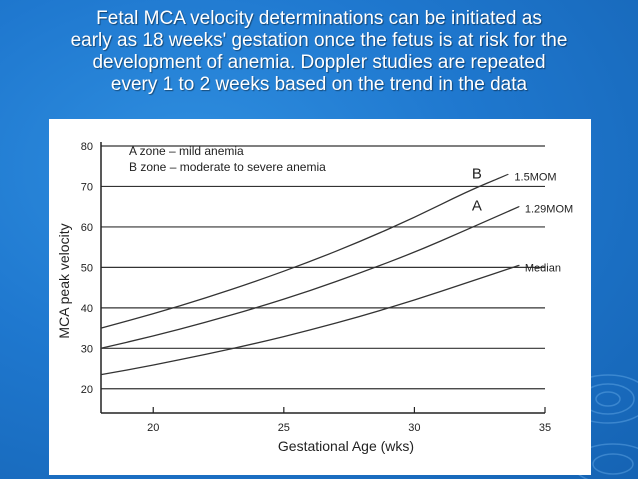 The width and height of the screenshot is (638, 479). What do you see at coordinates (153, 428) in the screenshot?
I see `x-tick-label: 20` at bounding box center [153, 428].